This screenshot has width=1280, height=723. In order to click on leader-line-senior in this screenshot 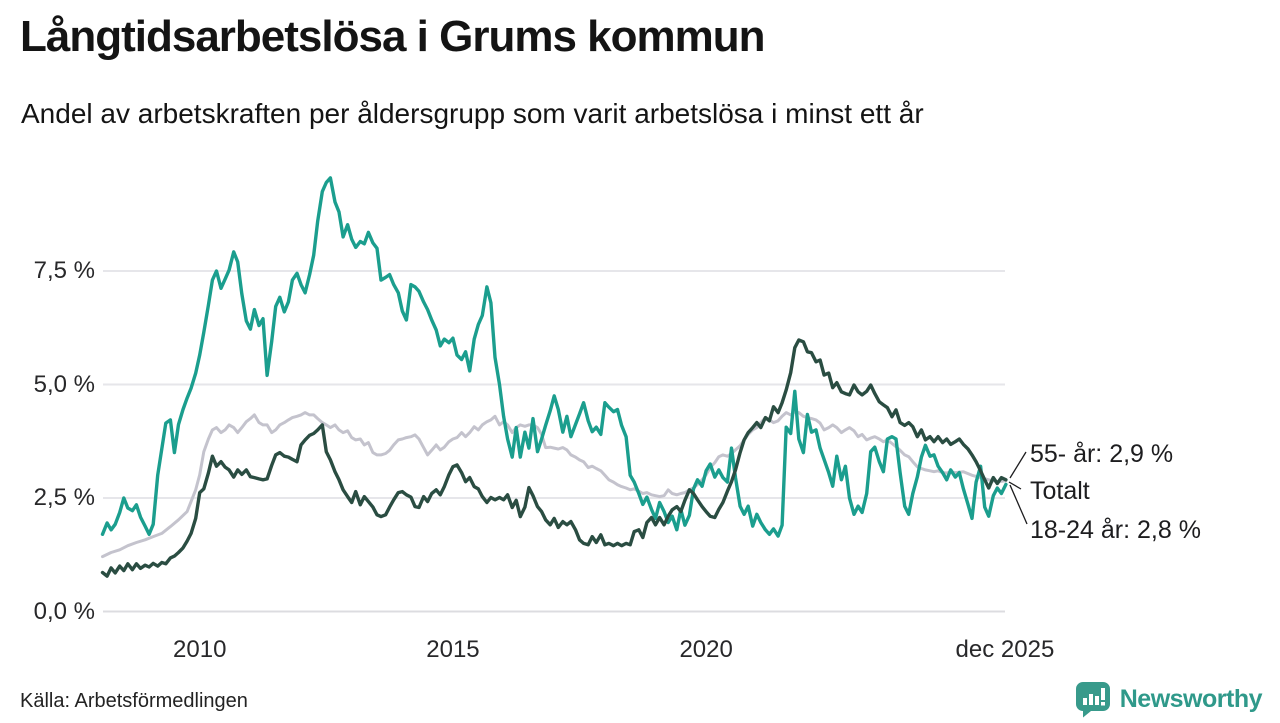, I will do `click(1018, 465)`.